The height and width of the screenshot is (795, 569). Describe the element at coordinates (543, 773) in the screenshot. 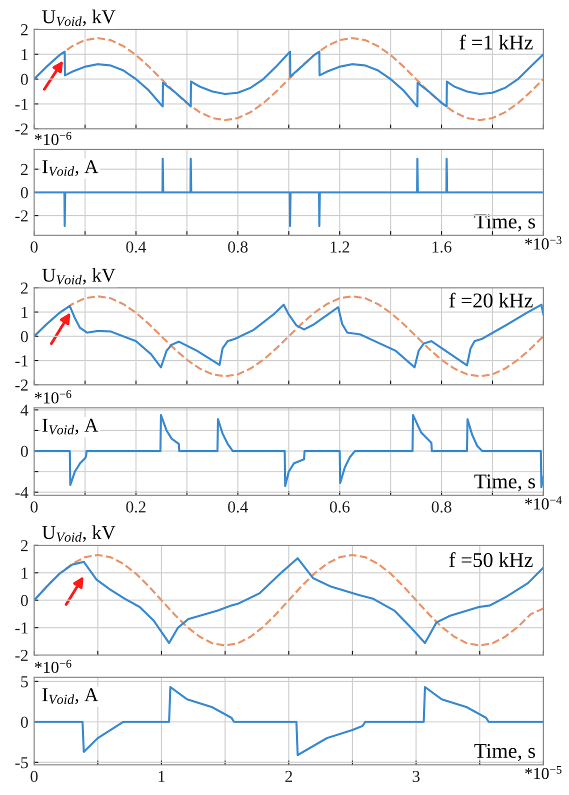

I see `text: *10$^{−5}$` at that location.